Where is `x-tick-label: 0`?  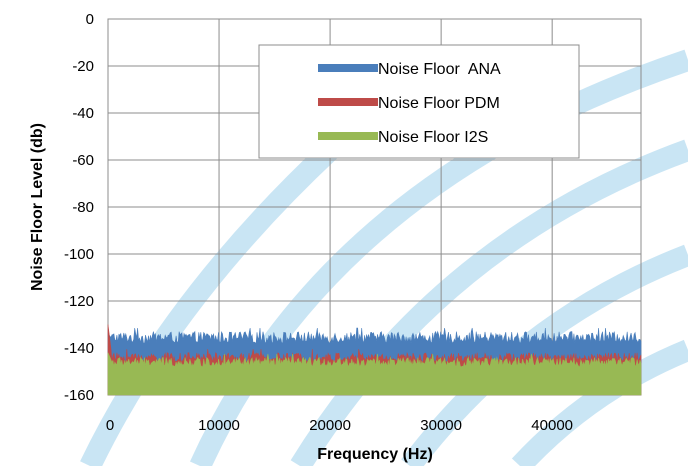 x-tick-label: 0 is located at coordinates (110, 425).